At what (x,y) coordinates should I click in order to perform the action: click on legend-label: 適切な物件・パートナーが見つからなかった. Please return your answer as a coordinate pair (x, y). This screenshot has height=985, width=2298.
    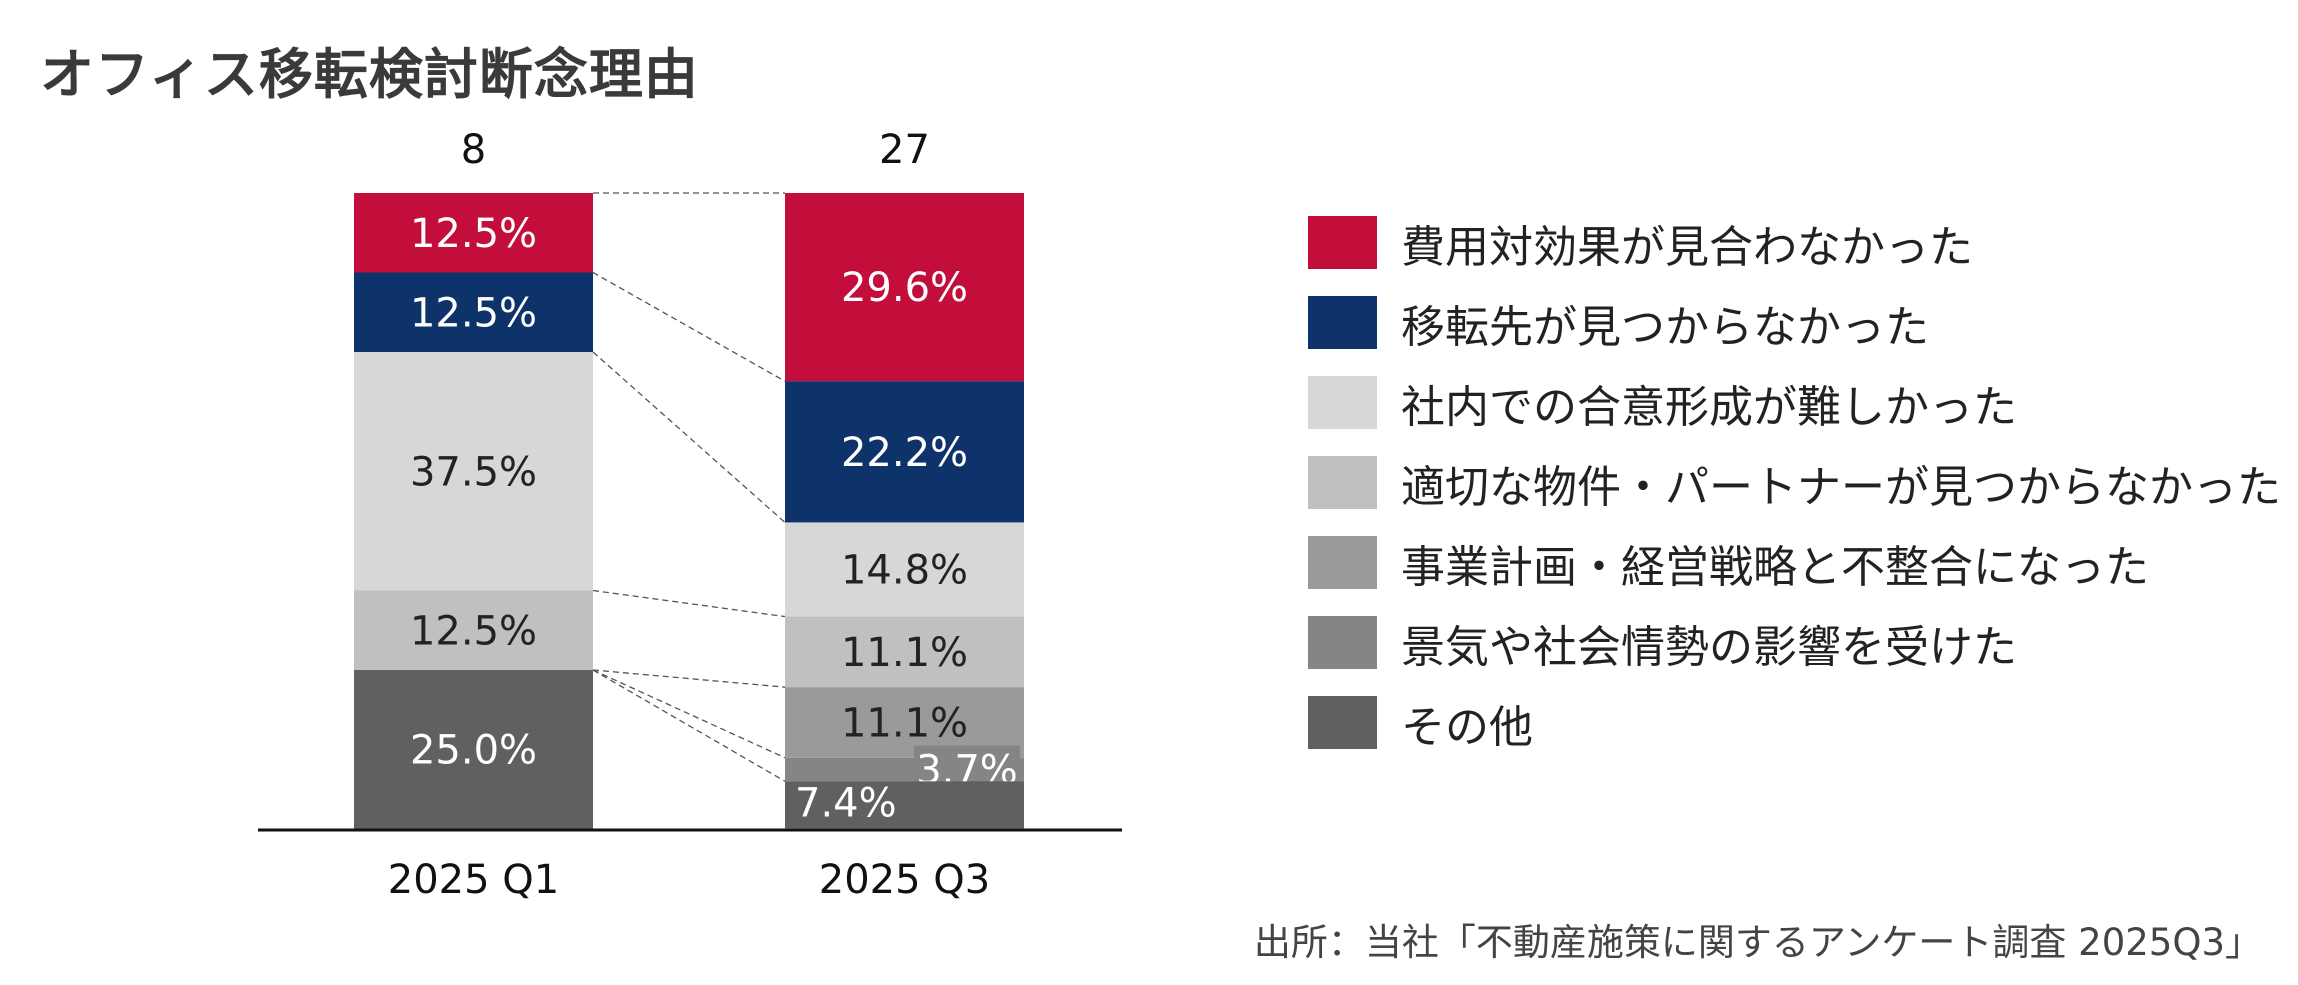
    Looking at the image, I should click on (1841, 487).